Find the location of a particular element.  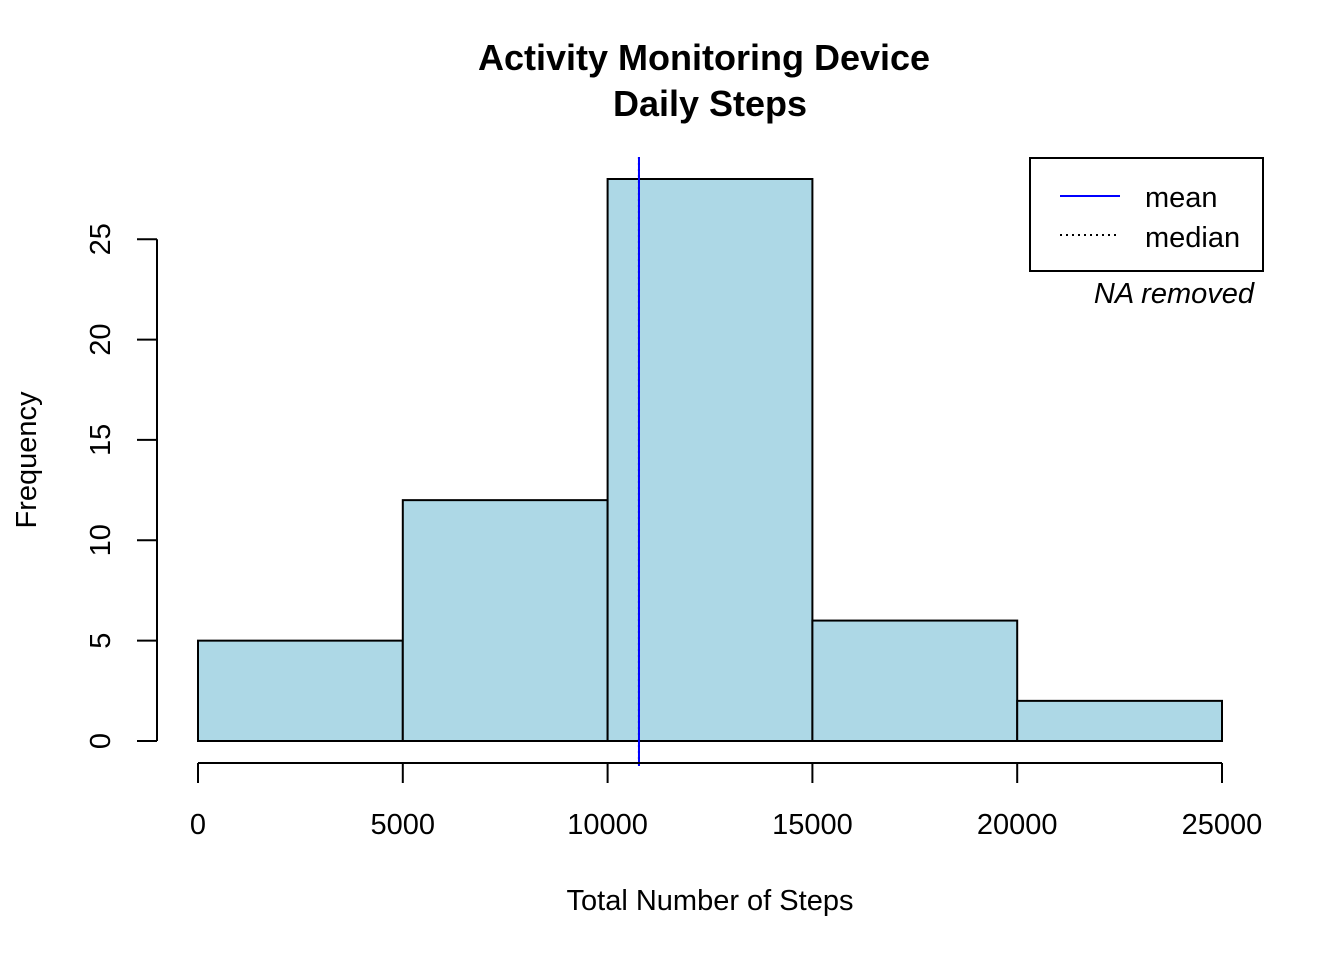

x-tick-label-1: 5000 is located at coordinates (403, 825).